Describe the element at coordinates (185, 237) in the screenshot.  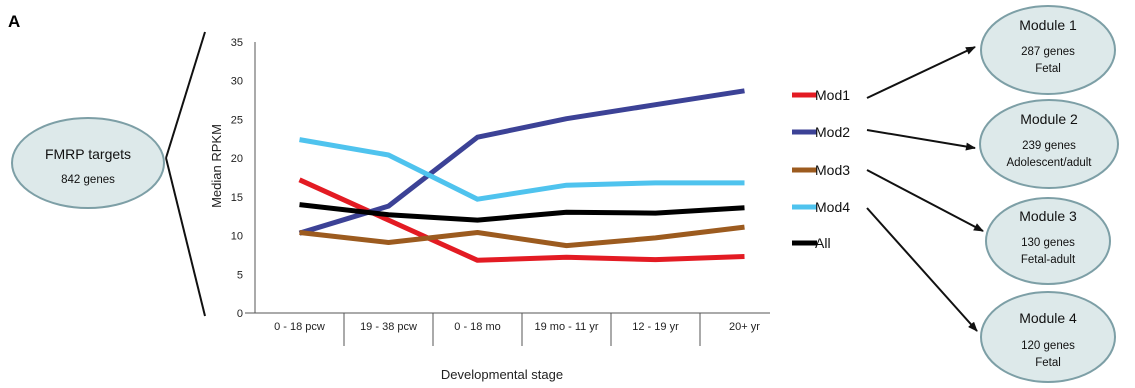
I see `bracket-line-lower` at that location.